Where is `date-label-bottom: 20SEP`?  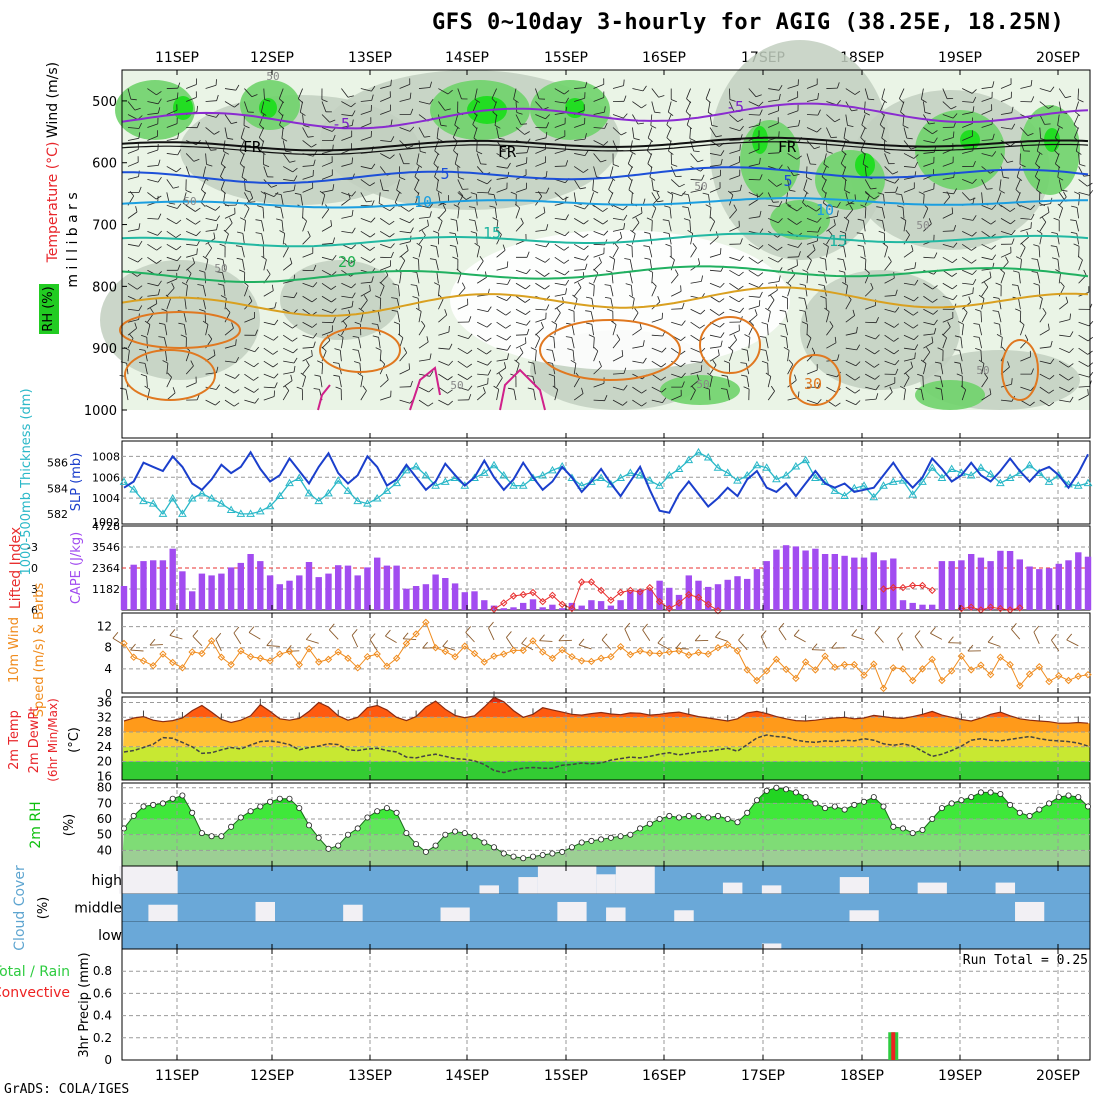 date-label-bottom: 20SEP is located at coordinates (1058, 1076).